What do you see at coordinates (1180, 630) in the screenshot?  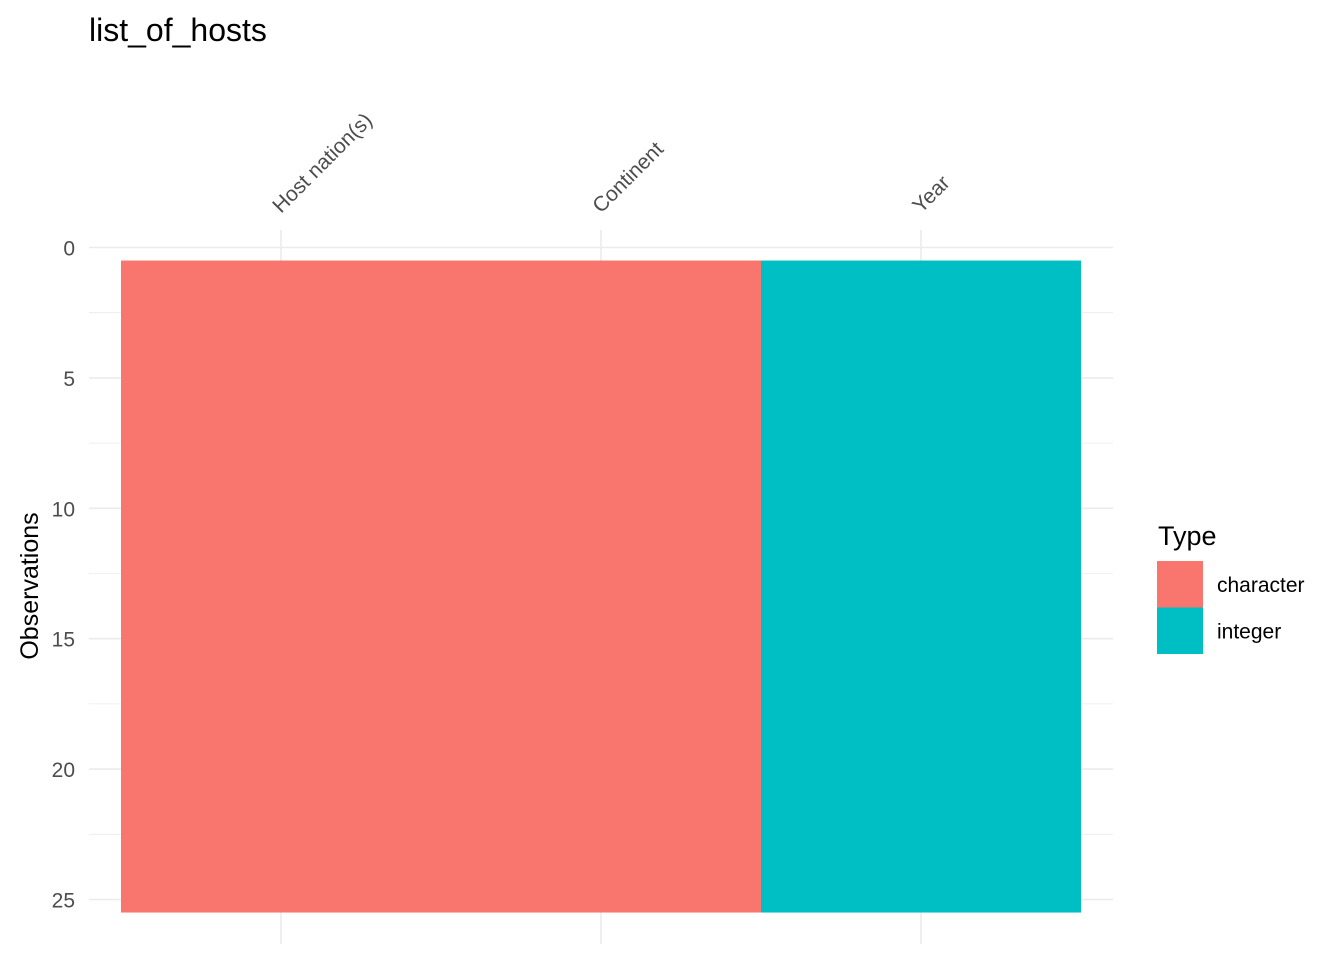 I see `legend-key-integer` at bounding box center [1180, 630].